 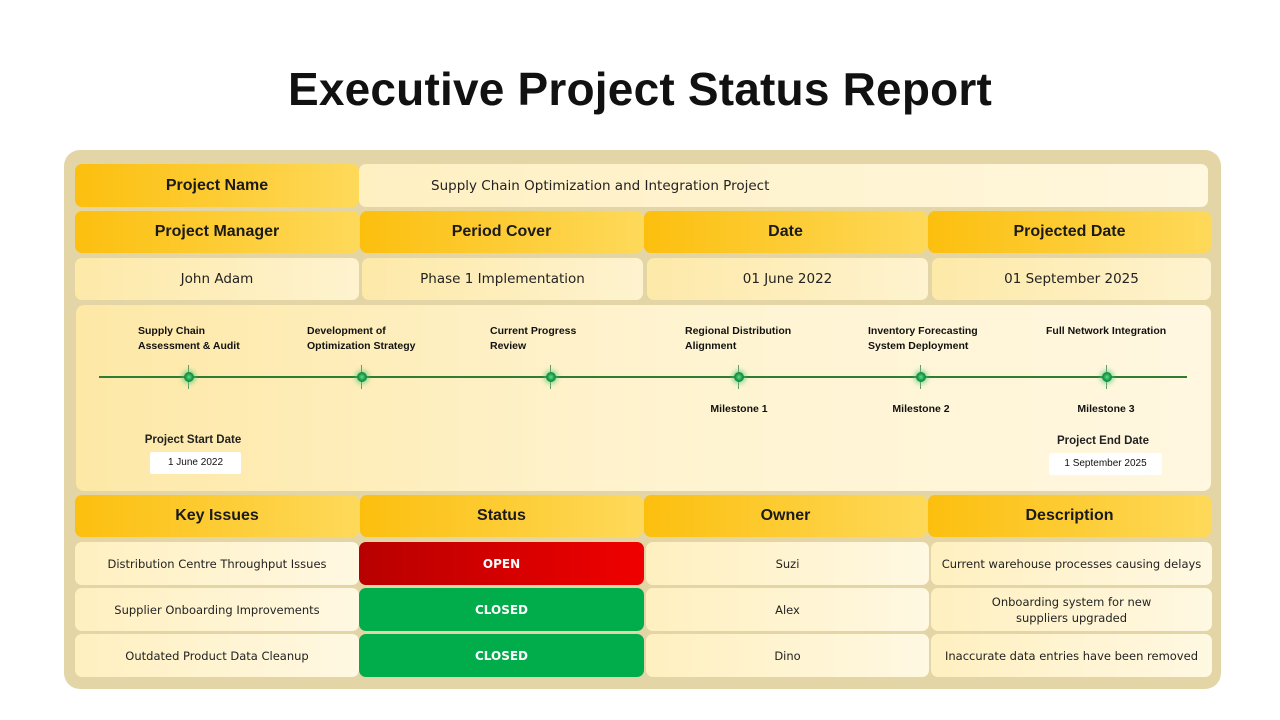 I want to click on header-period-cover: Period Cover, so click(x=501, y=232).